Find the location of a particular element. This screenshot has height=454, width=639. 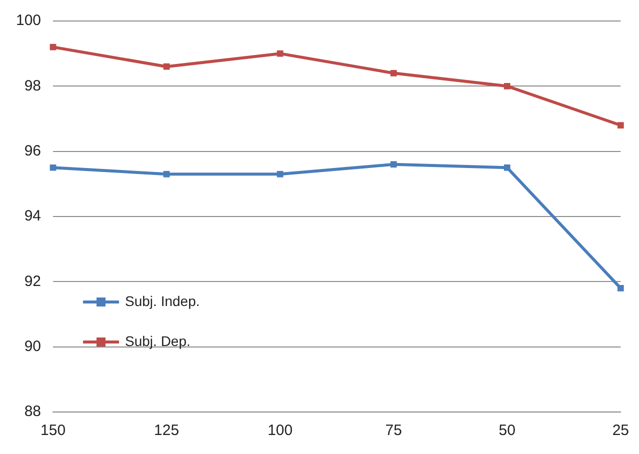

x-tick-label: 150 is located at coordinates (53, 431).